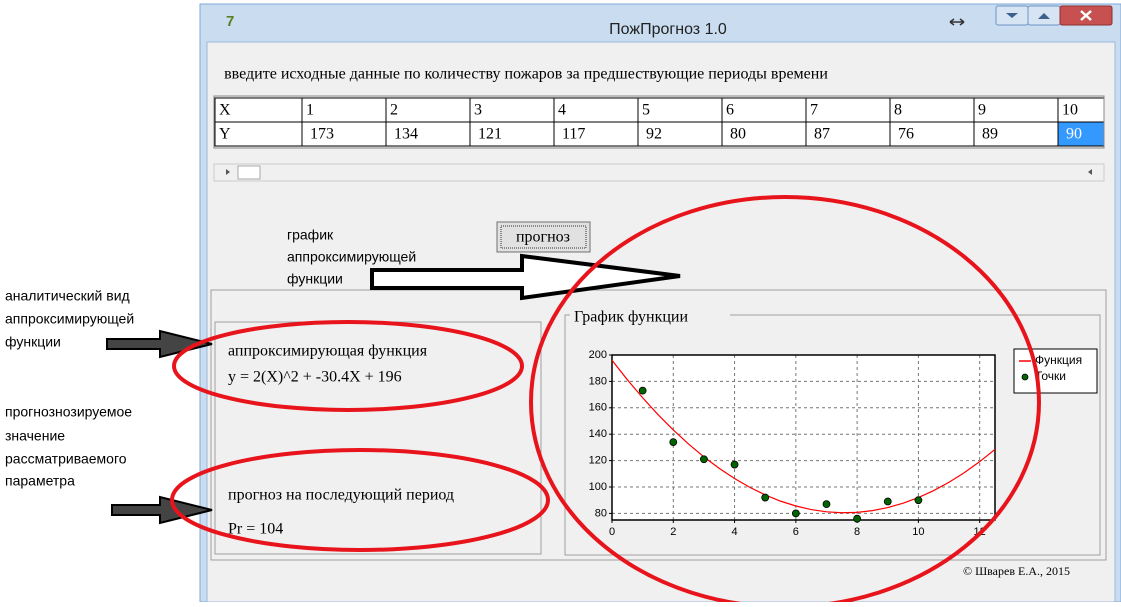 The image size is (1121, 607). I want to click on caption-line: аппроксимирующей, so click(351, 257).